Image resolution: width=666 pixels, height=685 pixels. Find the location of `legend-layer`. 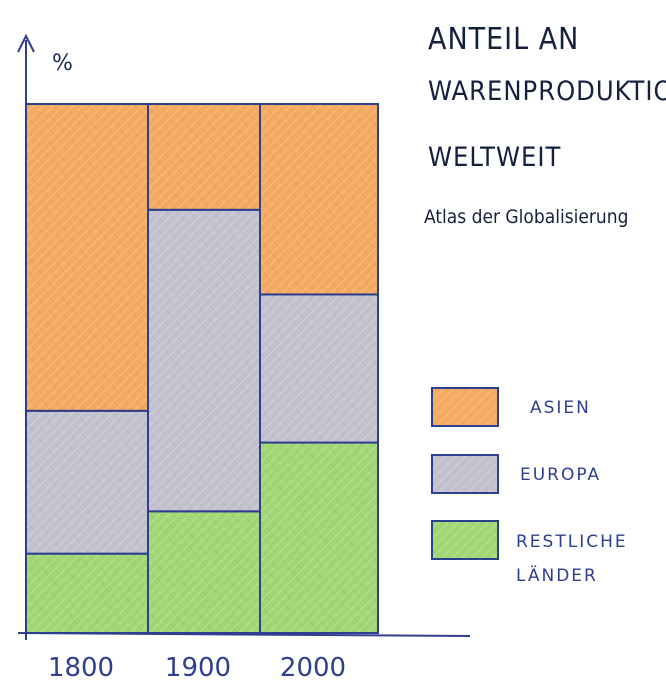

legend-layer is located at coordinates (465, 473).